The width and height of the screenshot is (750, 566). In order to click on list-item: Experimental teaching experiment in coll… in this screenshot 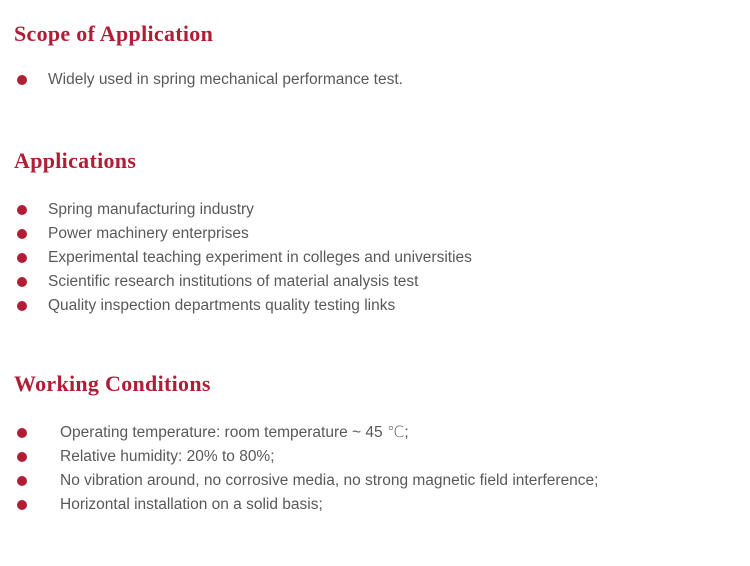, I will do `click(375, 258)`.